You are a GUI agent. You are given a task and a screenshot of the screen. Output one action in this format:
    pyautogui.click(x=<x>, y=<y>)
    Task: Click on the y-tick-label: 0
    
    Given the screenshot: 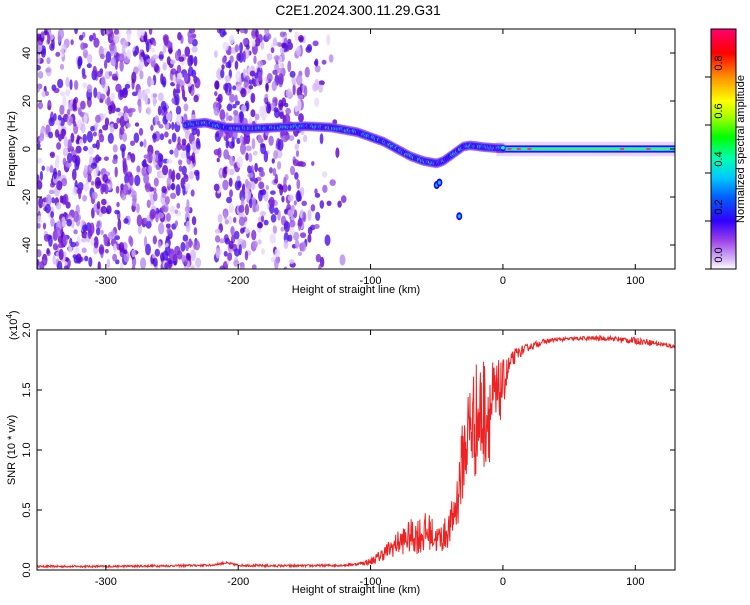 What is the action you would take?
    pyautogui.click(x=27, y=149)
    